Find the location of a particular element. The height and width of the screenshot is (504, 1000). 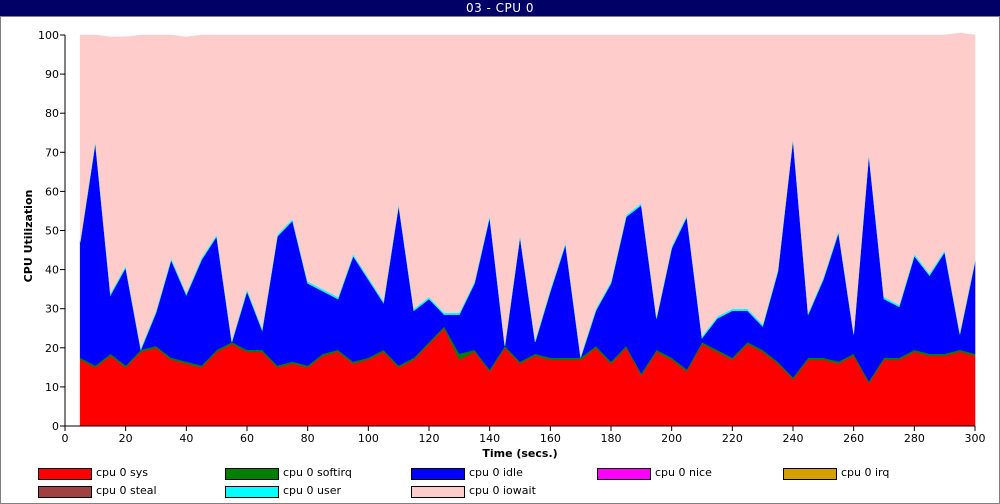

y-tick-label: 30 is located at coordinates (52, 309).